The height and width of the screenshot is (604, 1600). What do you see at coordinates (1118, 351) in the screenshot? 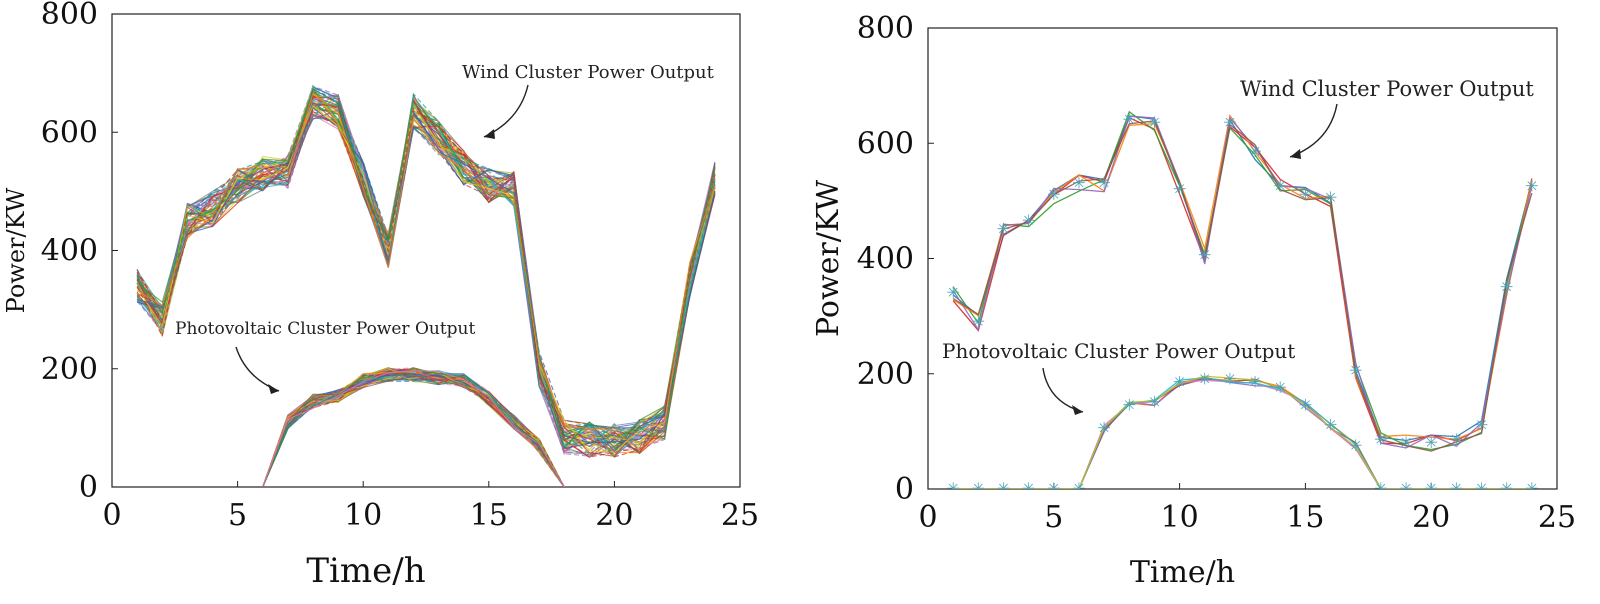
I see `pv-annotation: Photovoltaic Cluster Power Output` at bounding box center [1118, 351].